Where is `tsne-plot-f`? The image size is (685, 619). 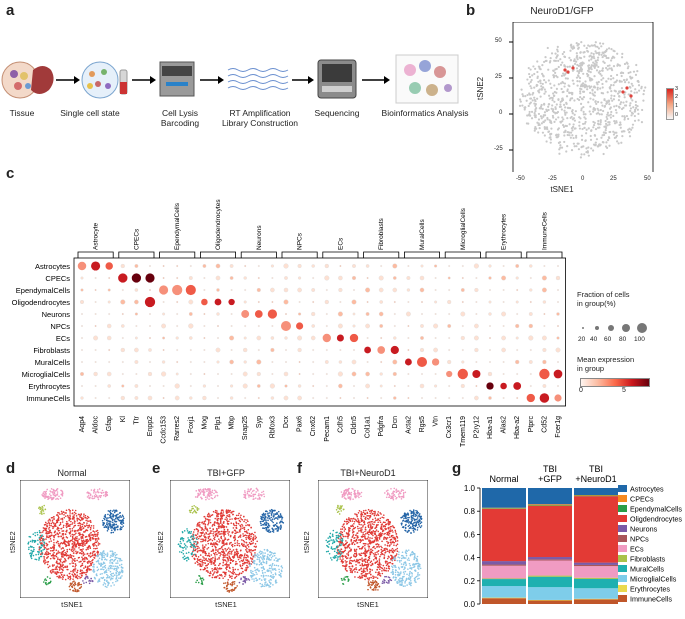 tsne-plot-f is located at coordinates (373, 539).